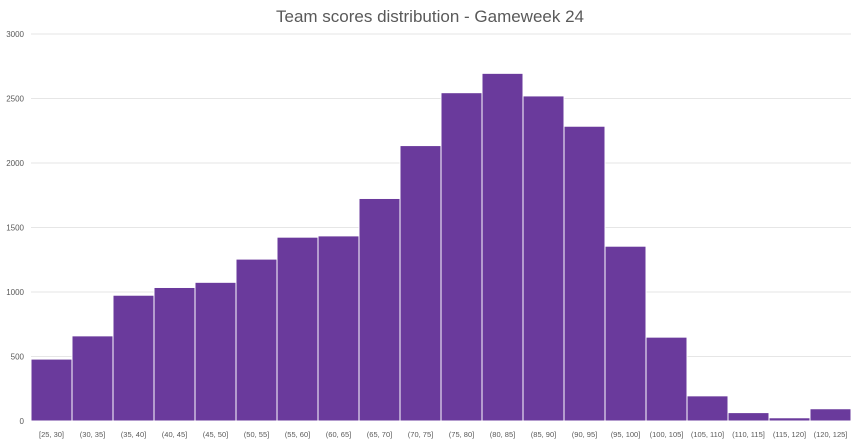  Describe the element at coordinates (626, 434) in the screenshot. I see `x-tick-label: (95, 100]` at that location.